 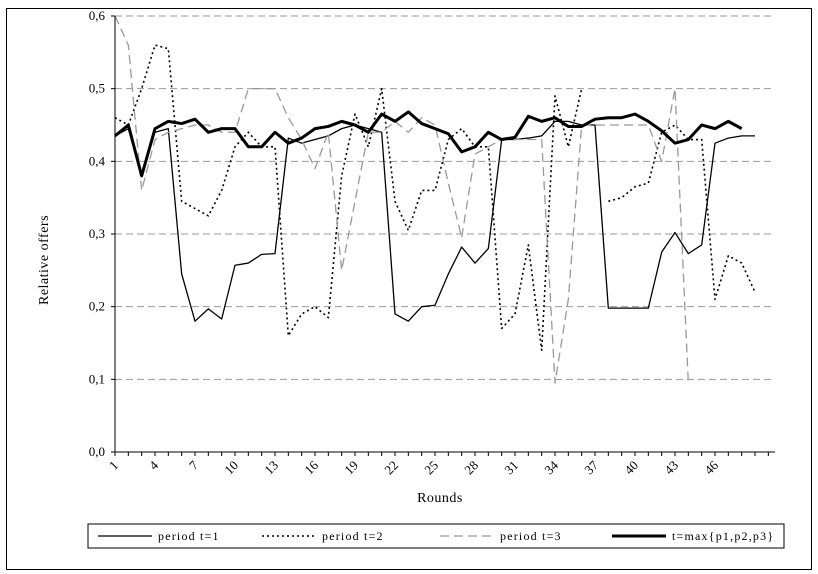 What do you see at coordinates (194, 465) in the screenshot?
I see `x-tick-label: 7` at bounding box center [194, 465].